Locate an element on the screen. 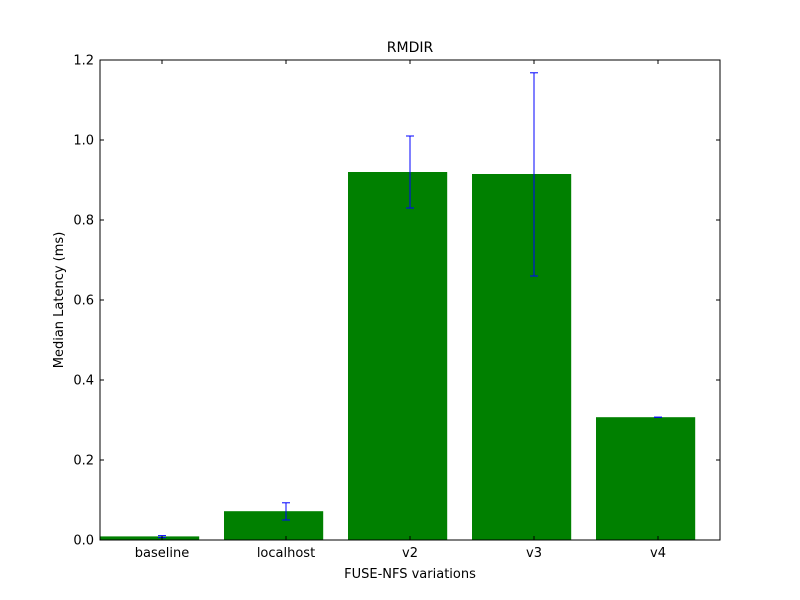  y-tick-label: 1.2 is located at coordinates (83, 61).